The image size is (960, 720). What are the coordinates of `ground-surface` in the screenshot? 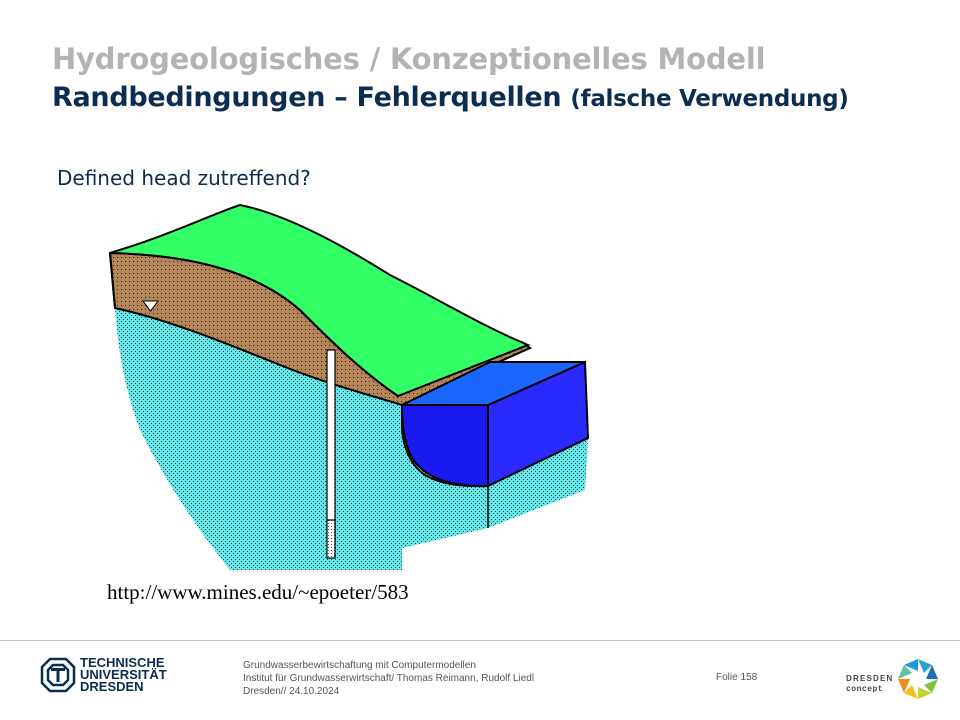 It's located at (320, 300).